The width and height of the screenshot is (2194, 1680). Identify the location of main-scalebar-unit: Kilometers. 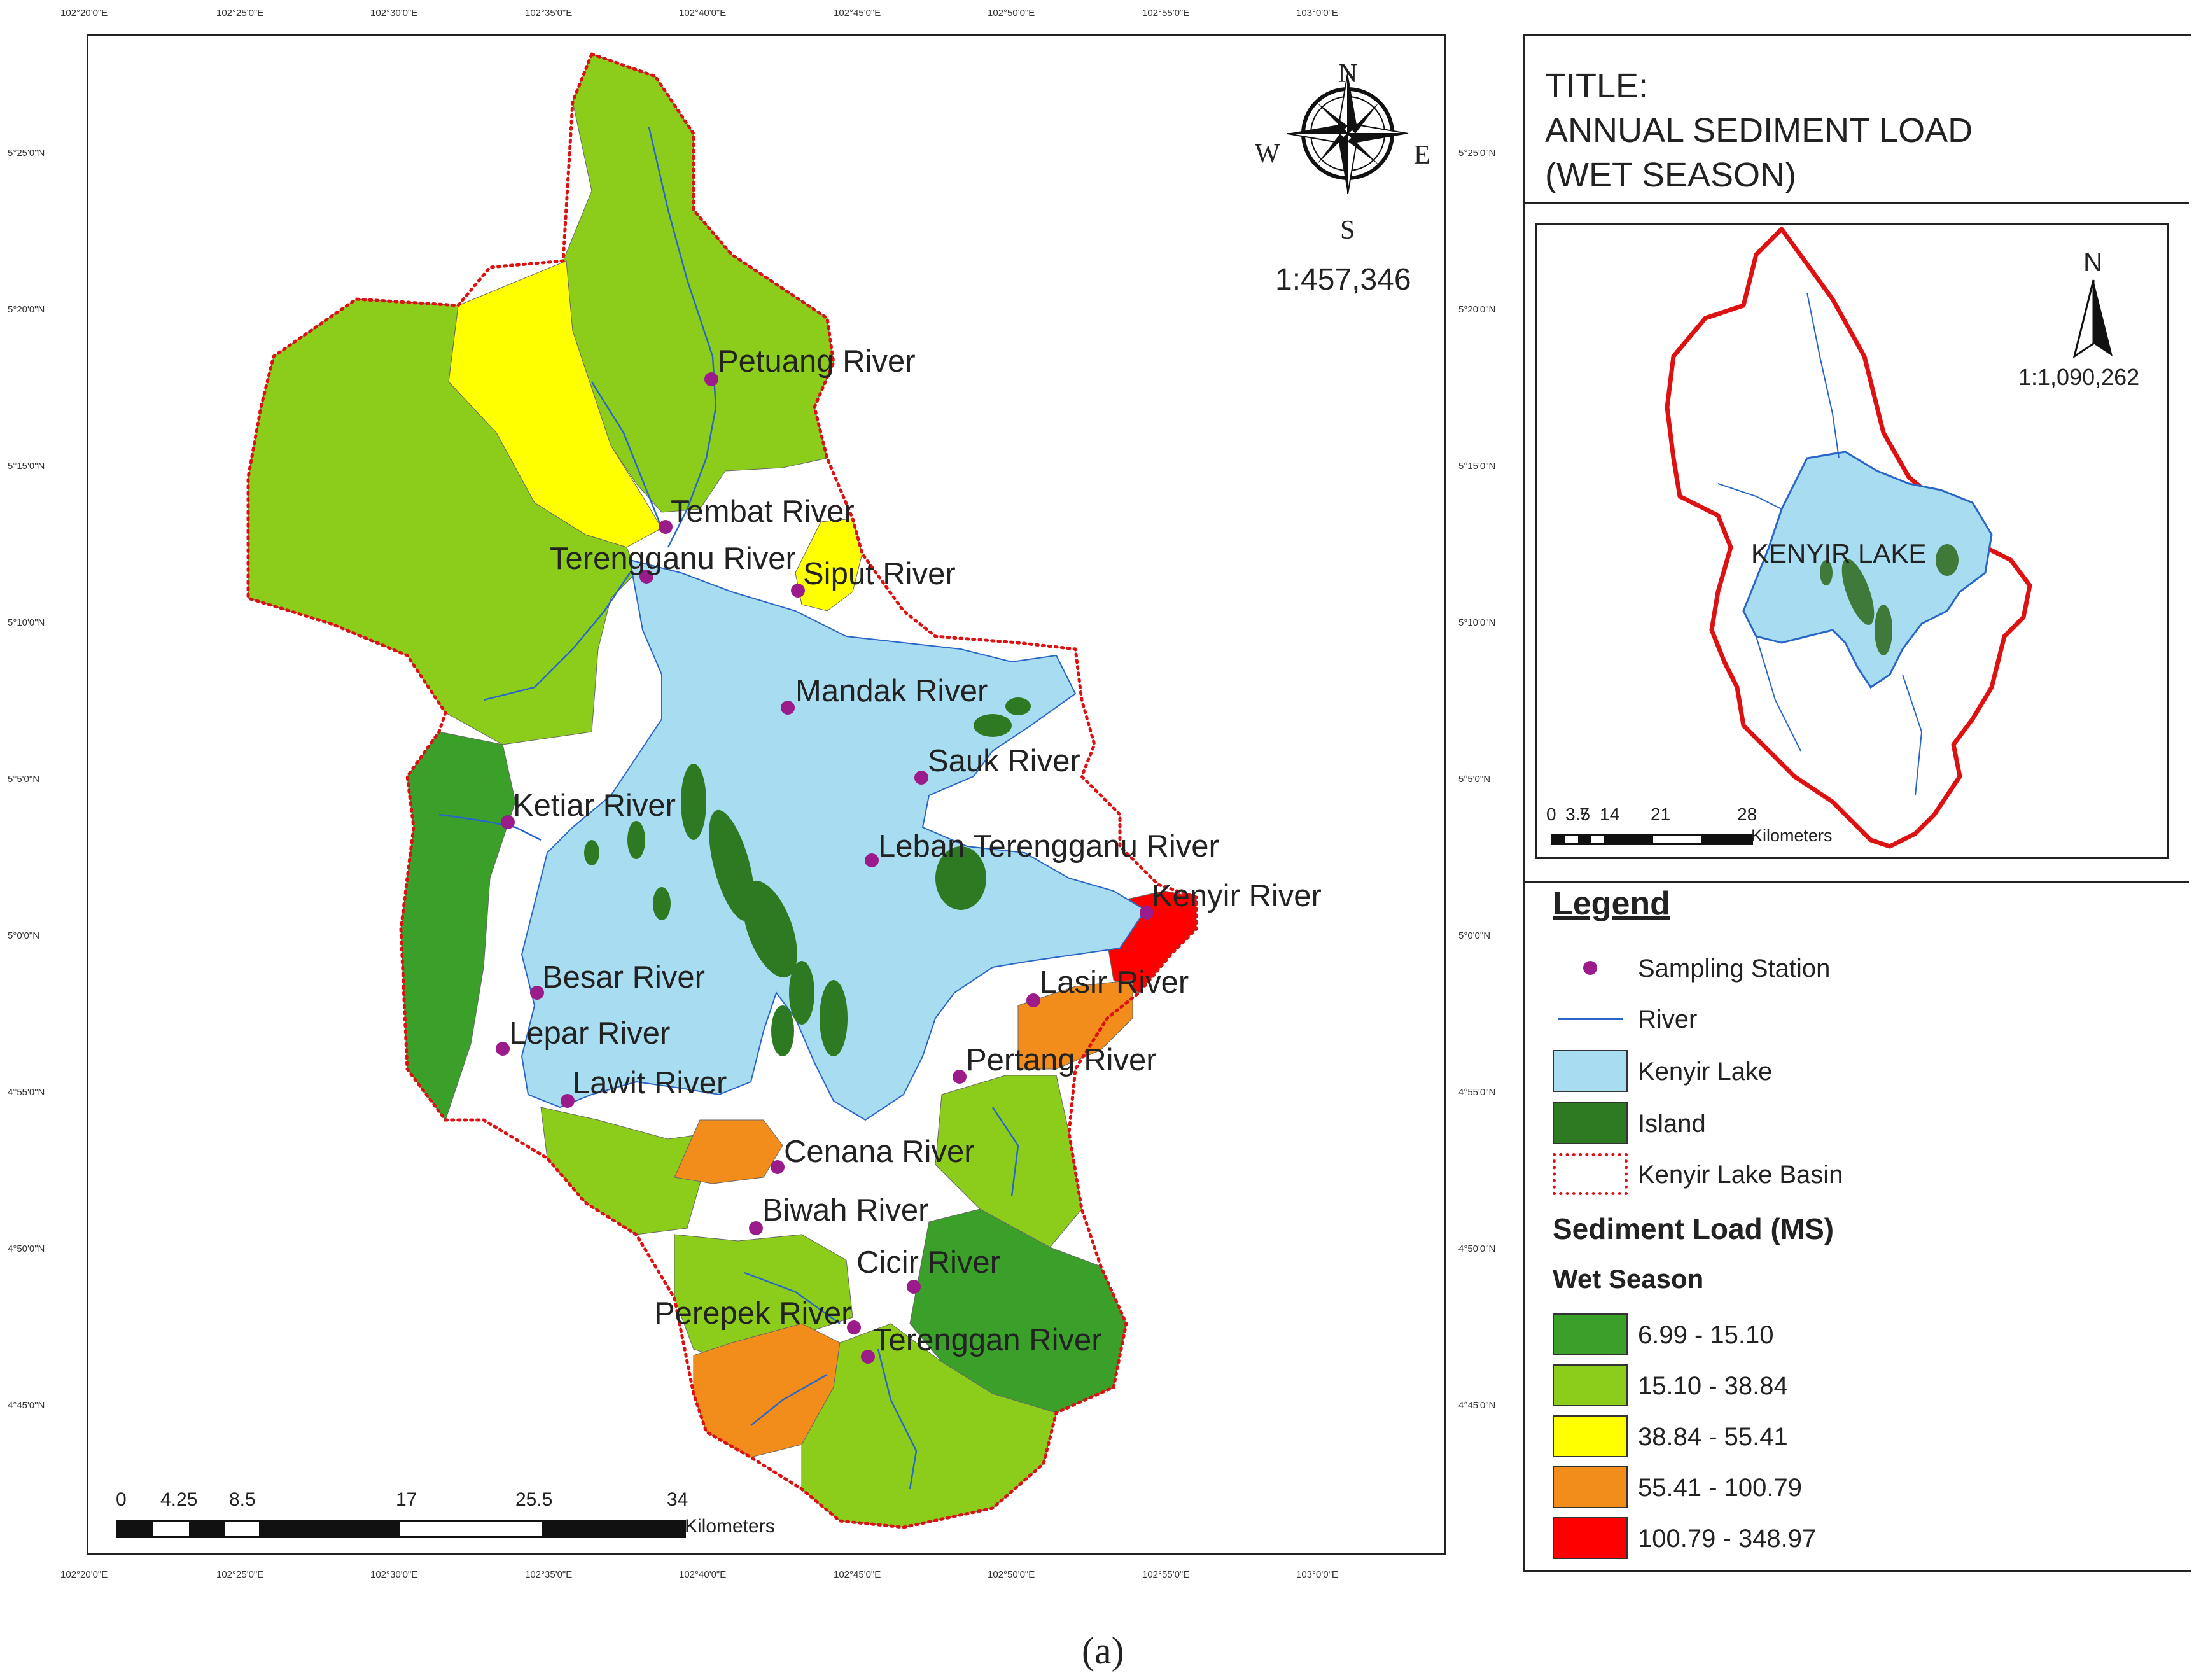
(730, 1526).